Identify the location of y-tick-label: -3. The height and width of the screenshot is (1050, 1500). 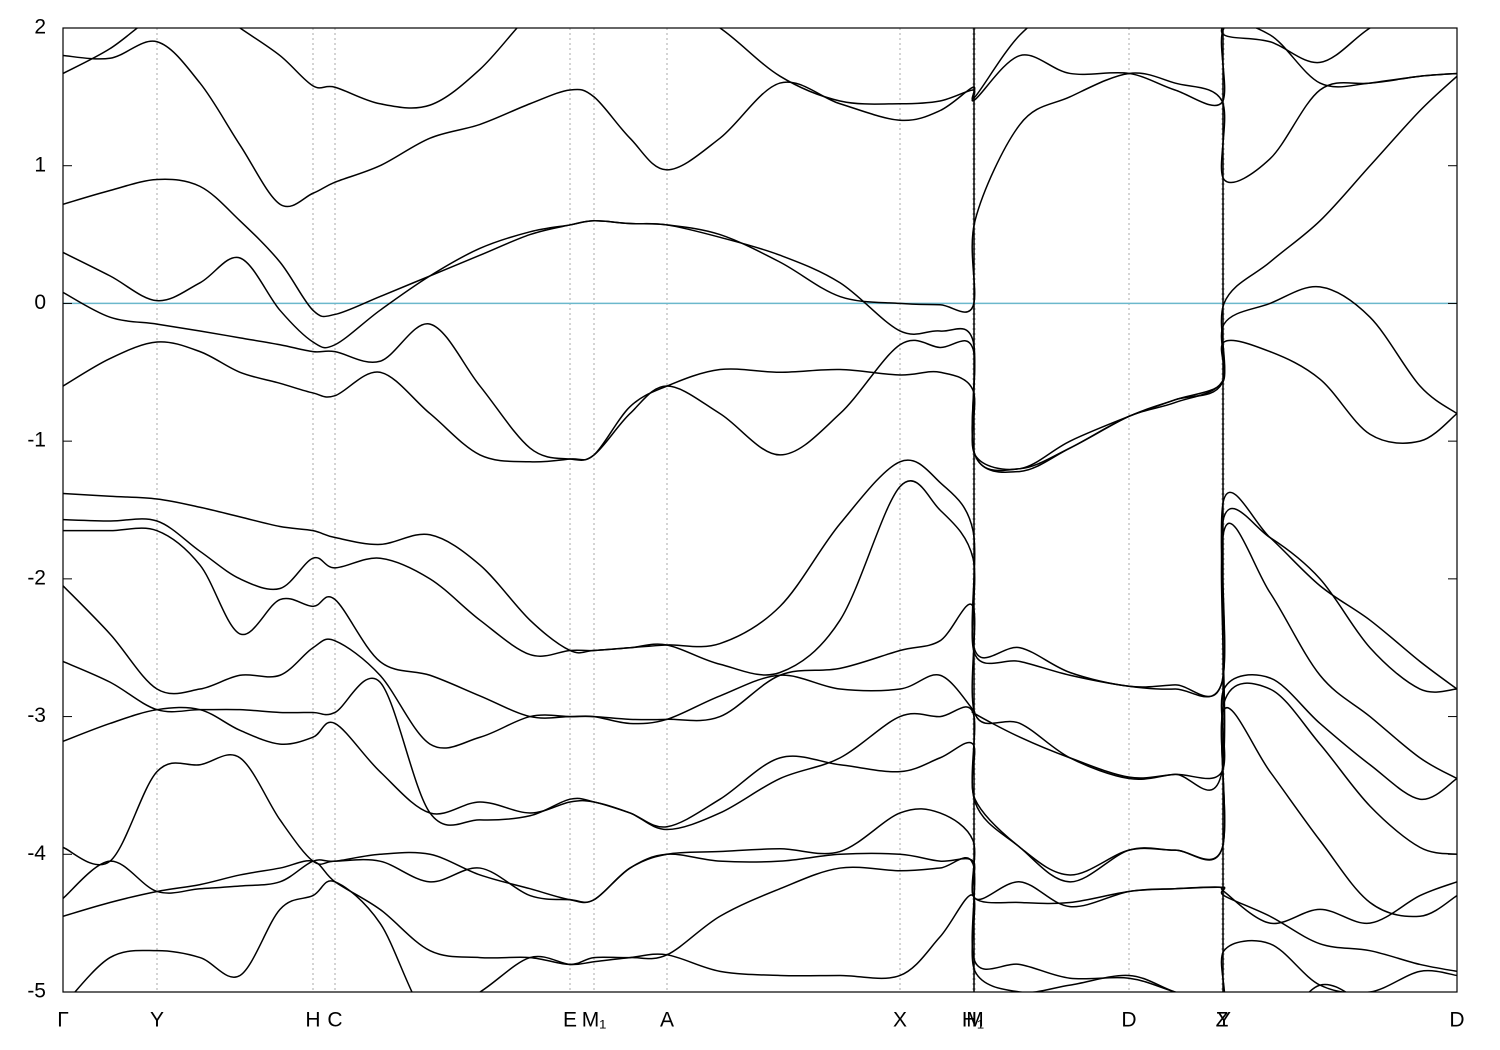
(36, 715).